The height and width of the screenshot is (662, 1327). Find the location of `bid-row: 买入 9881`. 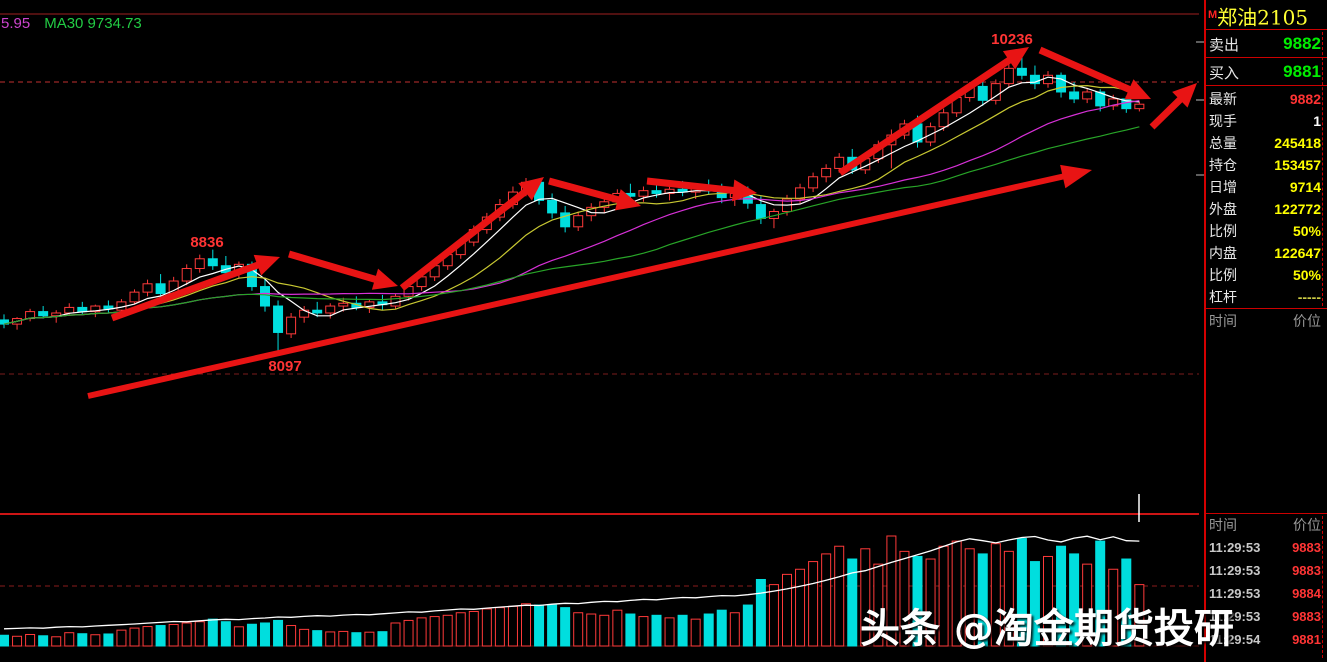

bid-row: 买入 9881 is located at coordinates (1266, 72).